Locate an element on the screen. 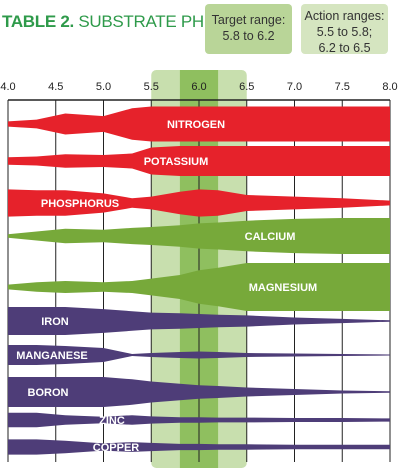  nutrient-band-iron is located at coordinates (199, 321).